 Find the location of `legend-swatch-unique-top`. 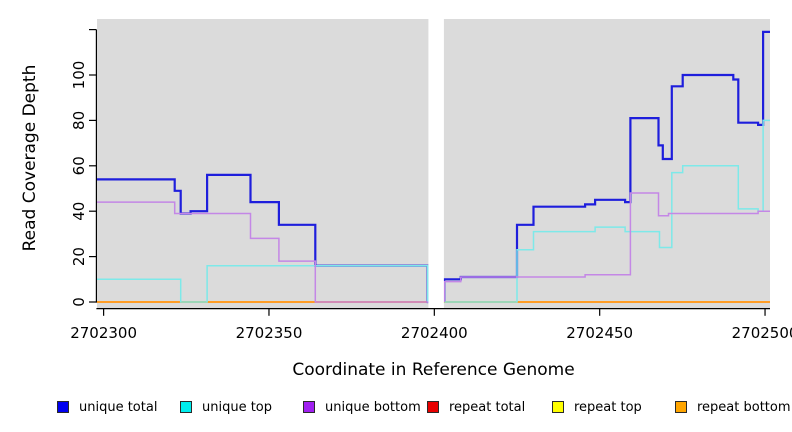

legend-swatch-unique-top is located at coordinates (186, 407).